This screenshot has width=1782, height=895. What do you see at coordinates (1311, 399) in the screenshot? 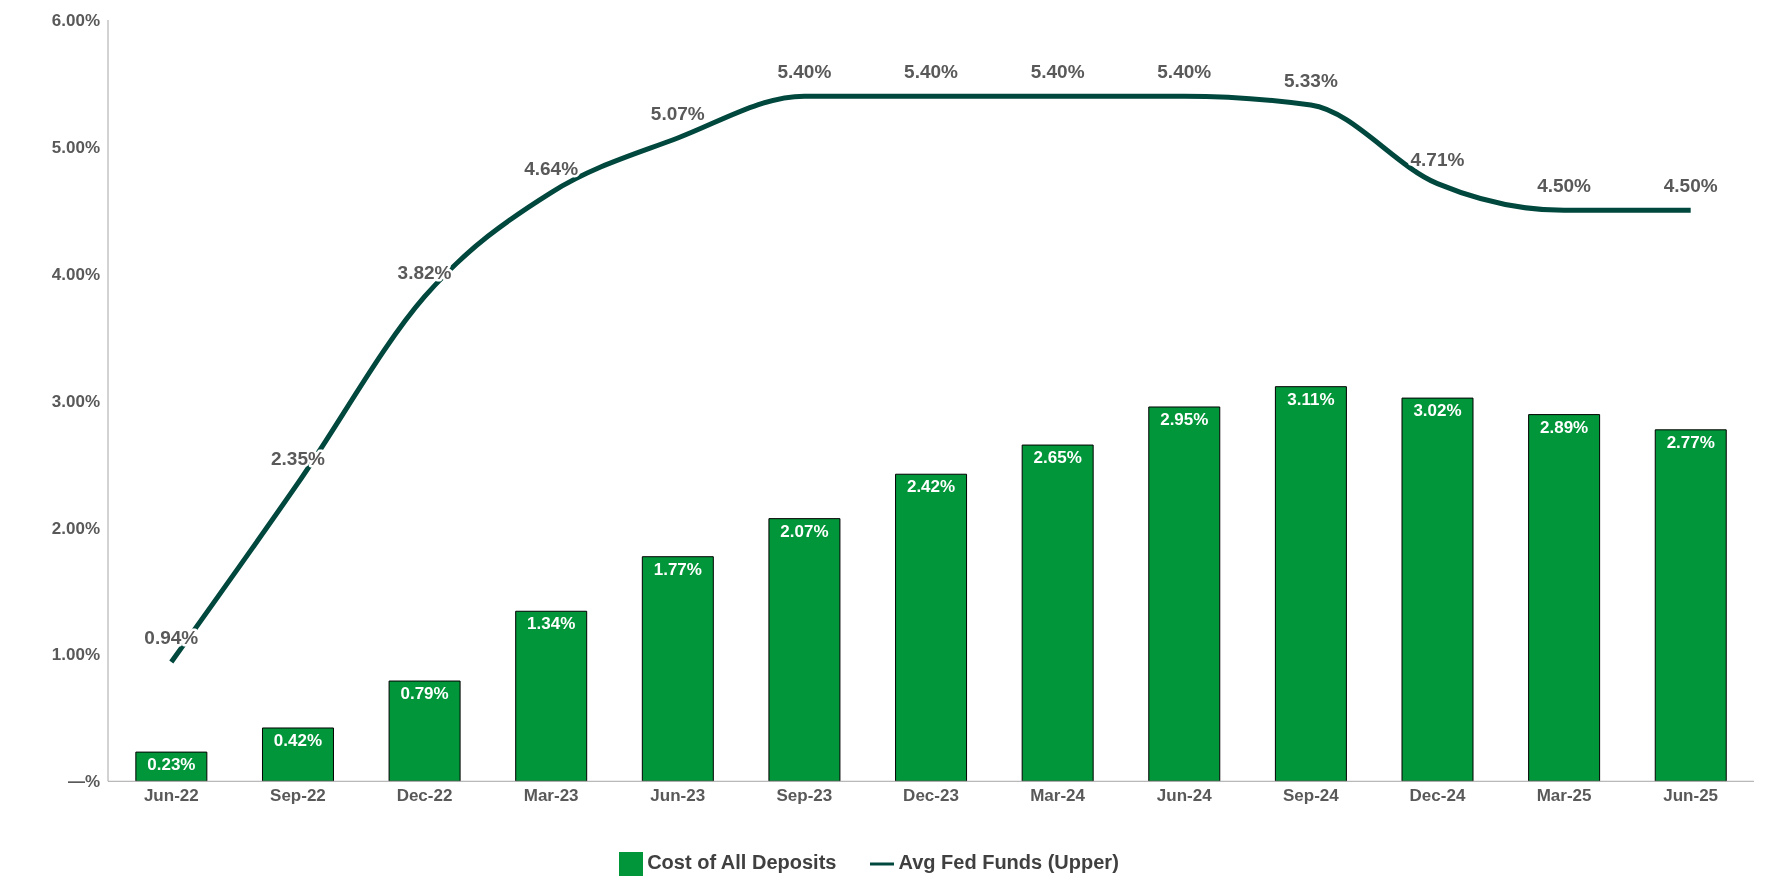
I see `data-label: 3.11%` at bounding box center [1311, 399].